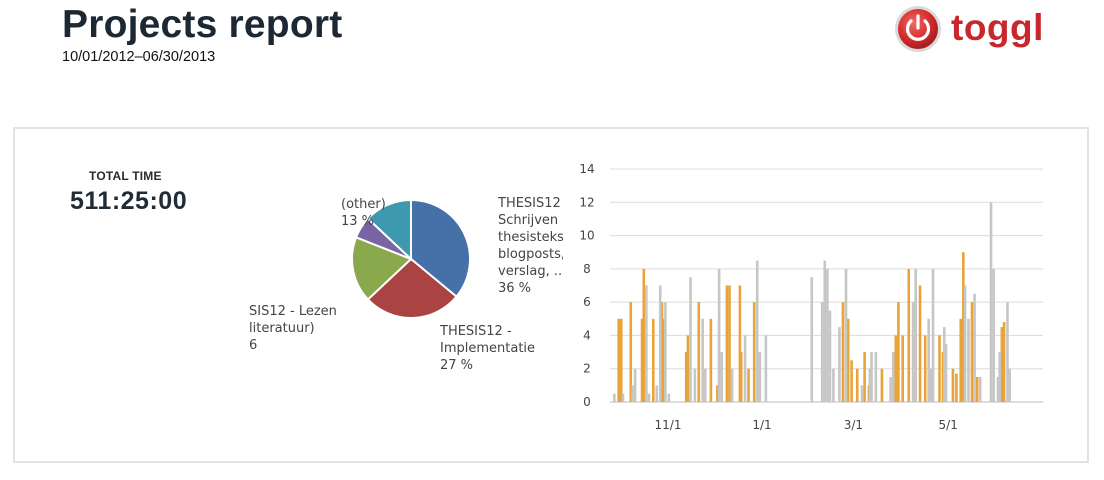  I want to click on toggl-logo: toggl, so click(973, 29).